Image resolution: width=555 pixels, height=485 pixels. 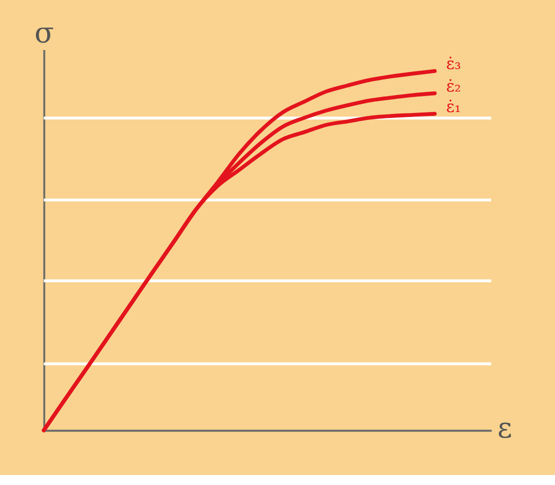 What do you see at coordinates (454, 86) in the screenshot?
I see `series-label: ε̇₂` at bounding box center [454, 86].